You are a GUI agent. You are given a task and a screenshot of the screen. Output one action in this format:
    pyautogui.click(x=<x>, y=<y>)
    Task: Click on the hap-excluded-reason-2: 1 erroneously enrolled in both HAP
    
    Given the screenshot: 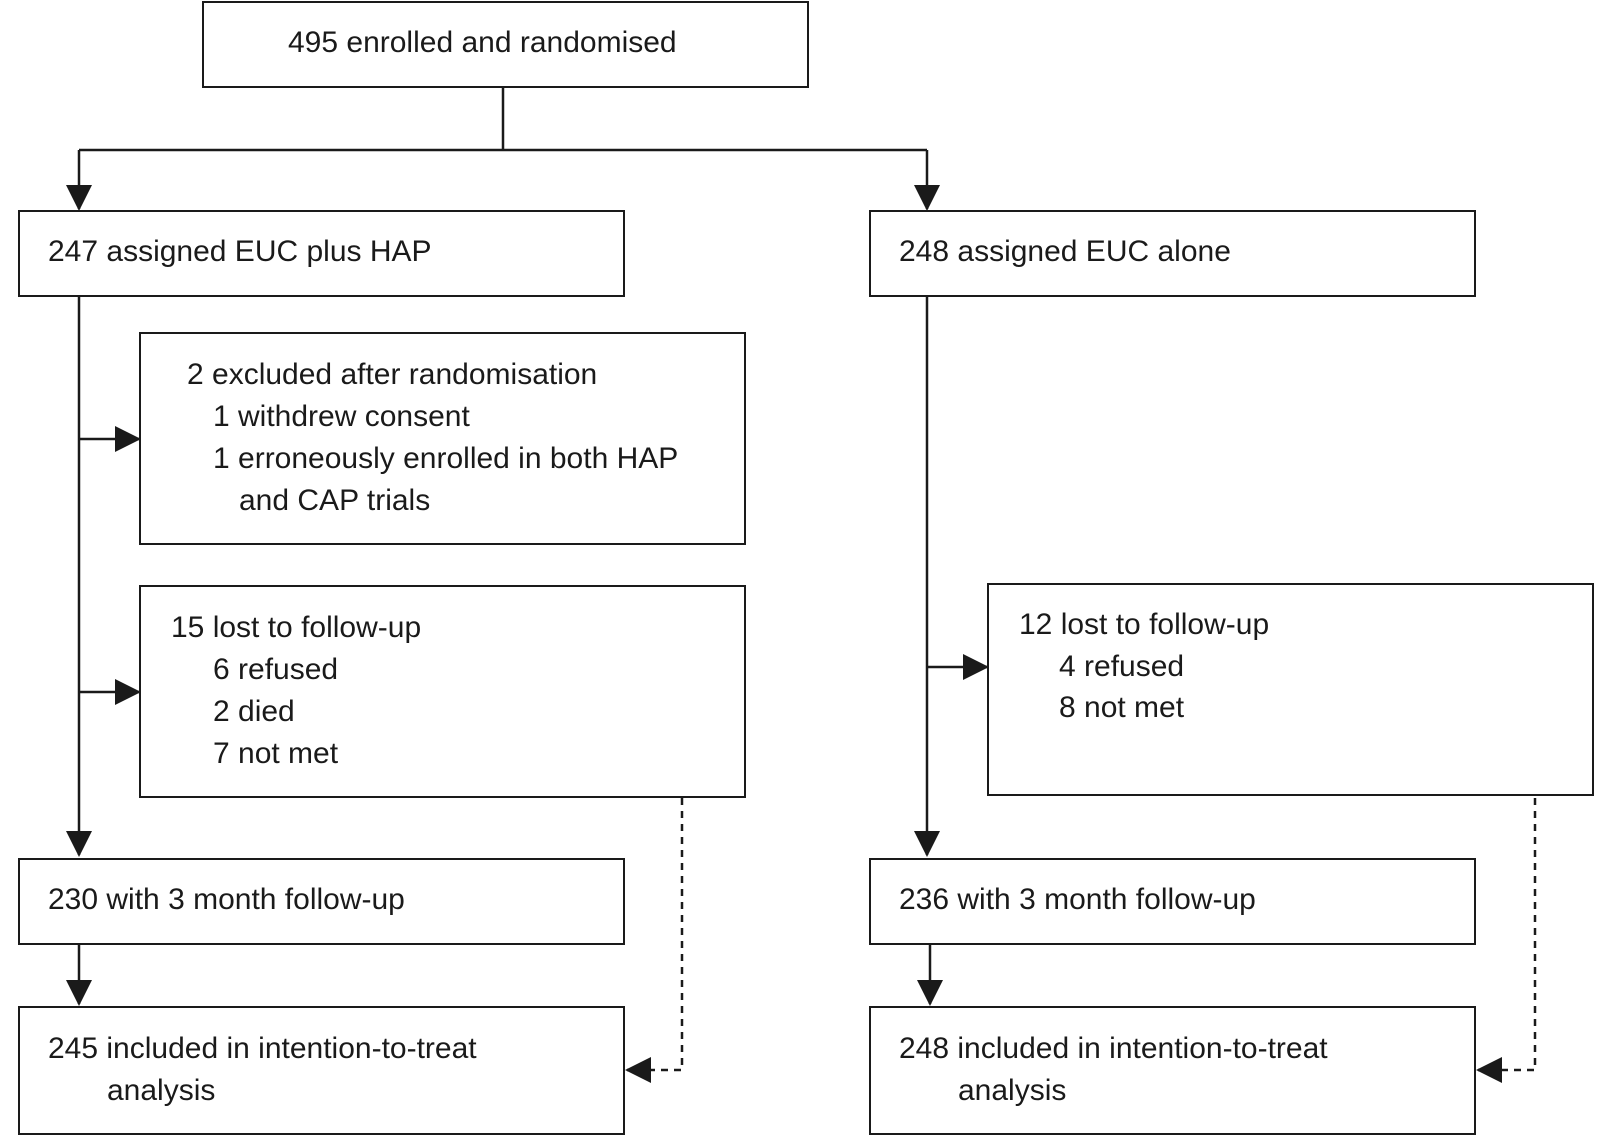 What is the action you would take?
    pyautogui.click(x=446, y=458)
    